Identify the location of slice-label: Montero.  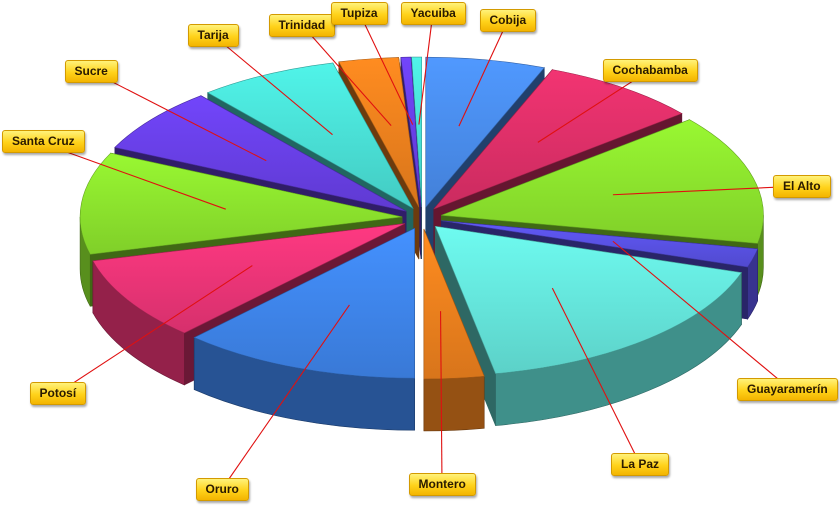
(442, 484).